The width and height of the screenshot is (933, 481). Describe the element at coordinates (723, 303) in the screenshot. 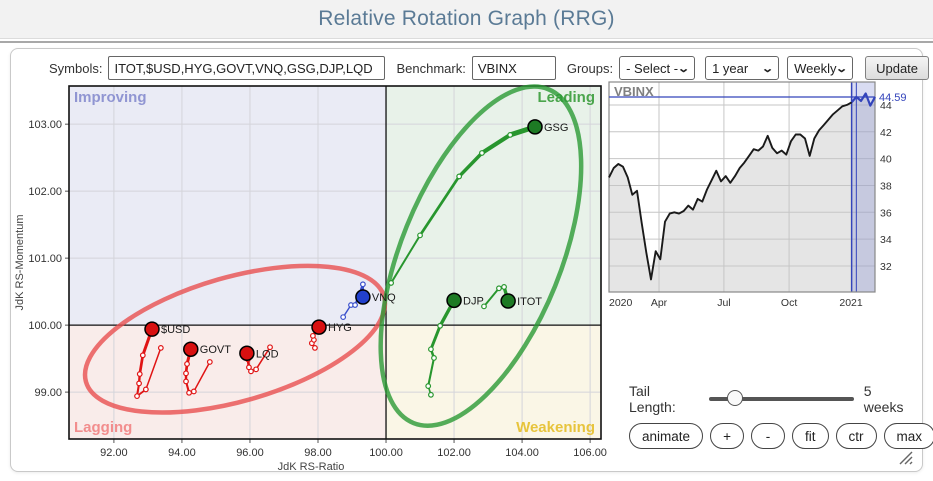

I see `svg-text: Jul` at that location.